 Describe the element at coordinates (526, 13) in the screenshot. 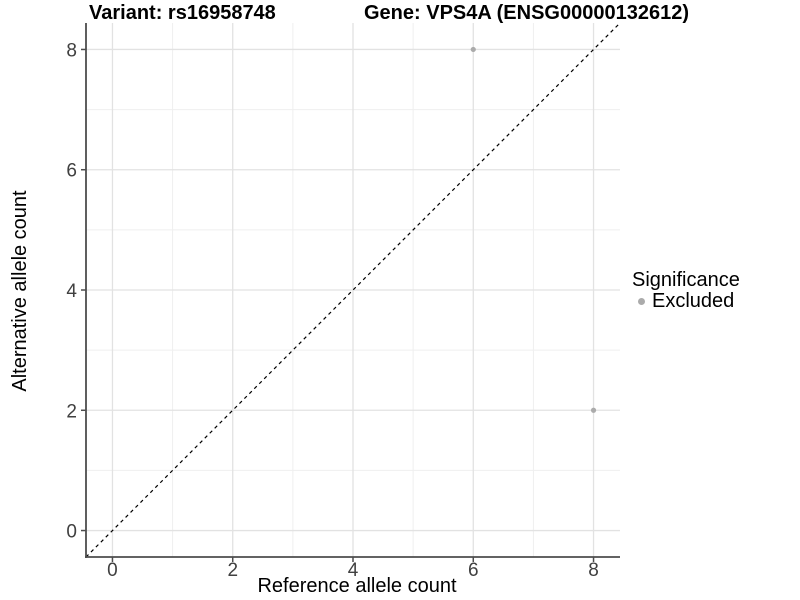

I see `gene-title: Gene: VPS4A (ENSG00000132612)` at that location.